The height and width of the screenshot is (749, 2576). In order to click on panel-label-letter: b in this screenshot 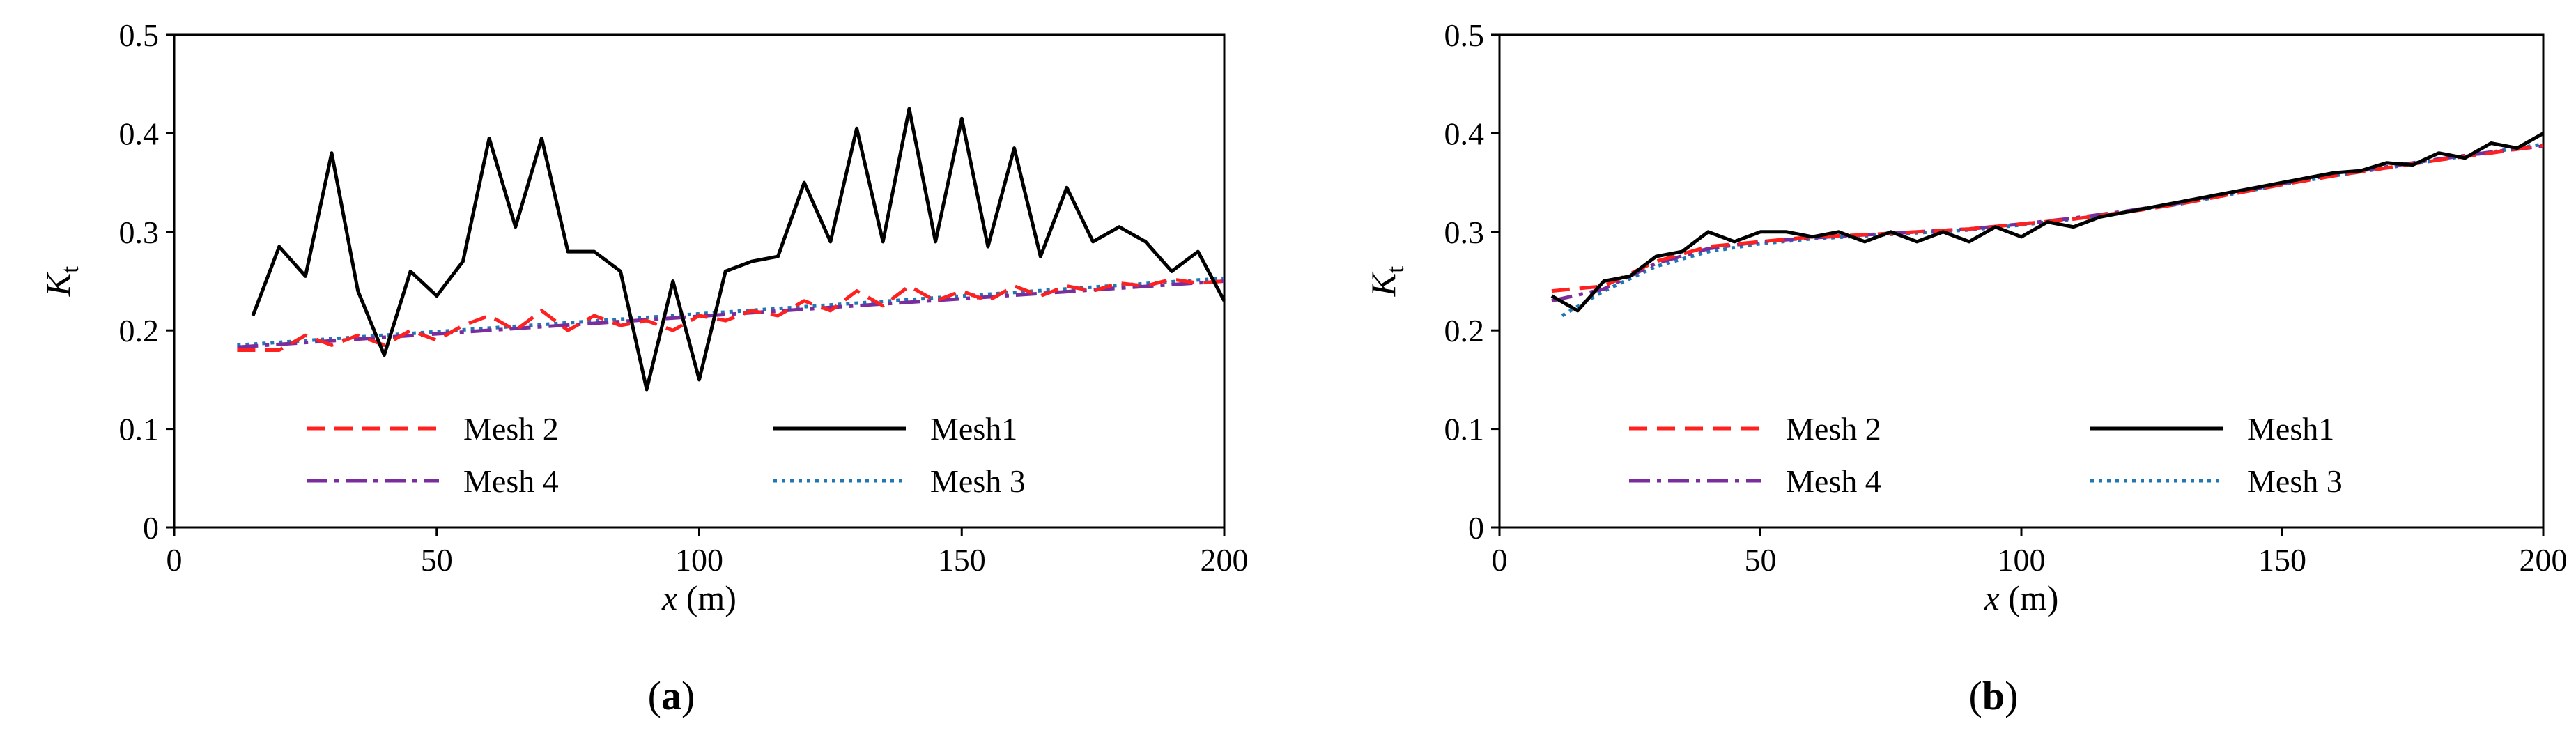, I will do `click(1993, 695)`.